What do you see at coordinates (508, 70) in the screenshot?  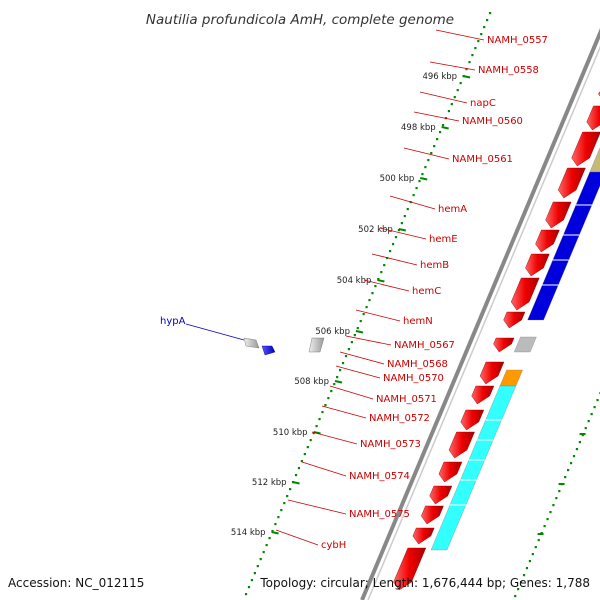 I see `gene-label: NAMH_0558` at bounding box center [508, 70].